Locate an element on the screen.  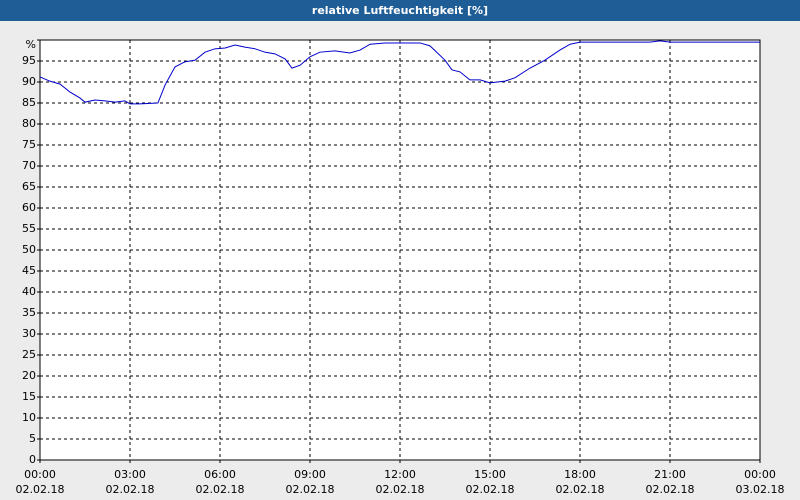
x-tick-label: 00:00 02.02.18 is located at coordinates (40, 482).